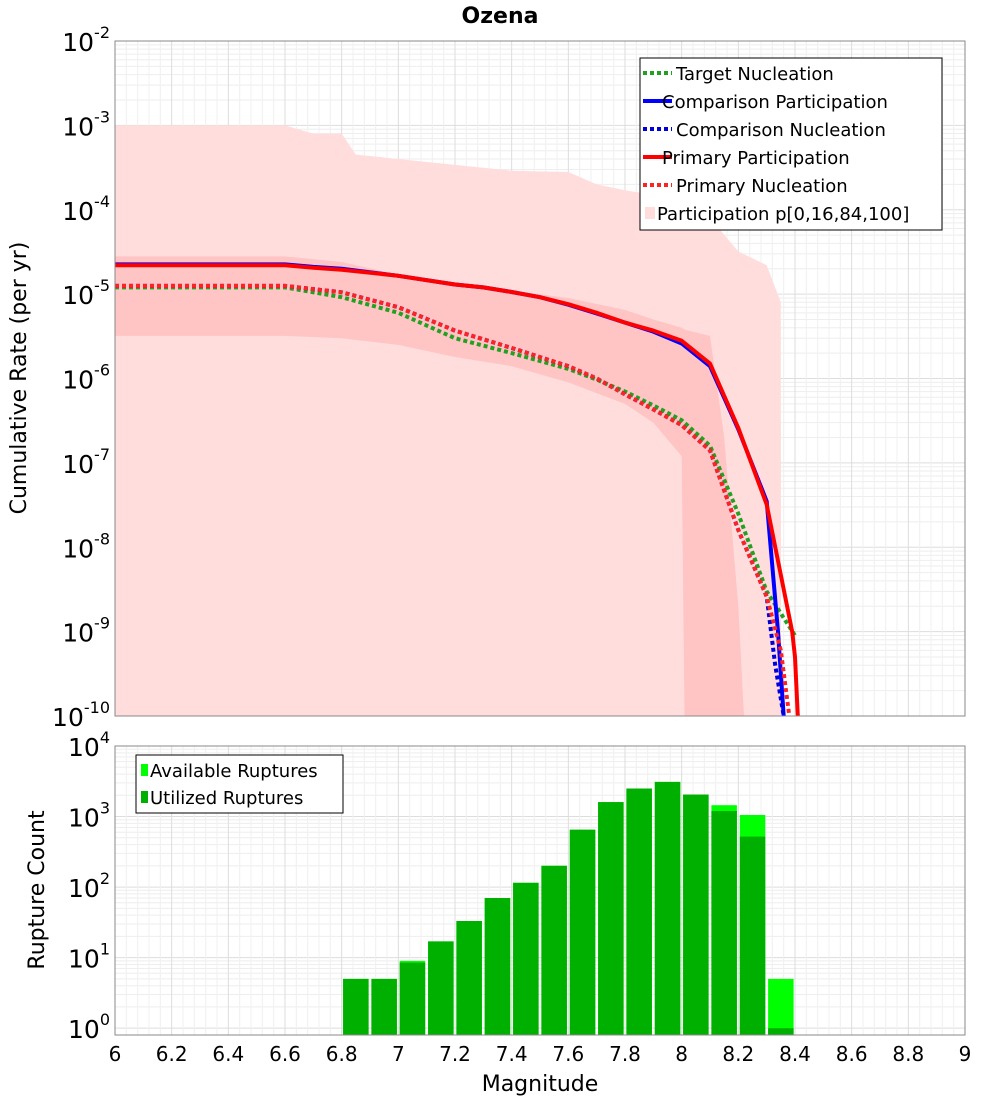 This screenshot has width=1000, height=1100. Describe the element at coordinates (762, 186) in the screenshot. I see `legend-label: Primary Nucleation` at that location.